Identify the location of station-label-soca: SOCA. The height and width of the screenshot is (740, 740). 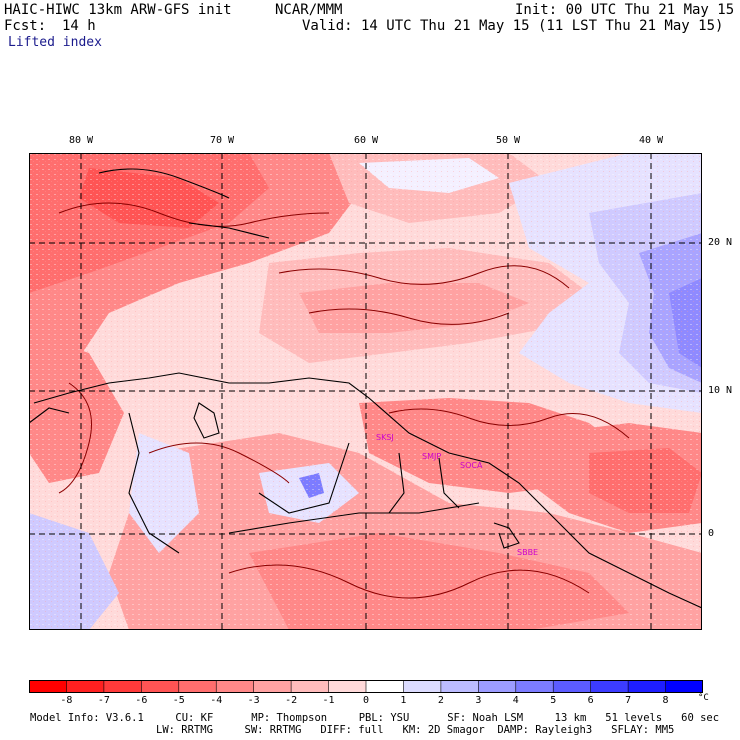
(471, 465).